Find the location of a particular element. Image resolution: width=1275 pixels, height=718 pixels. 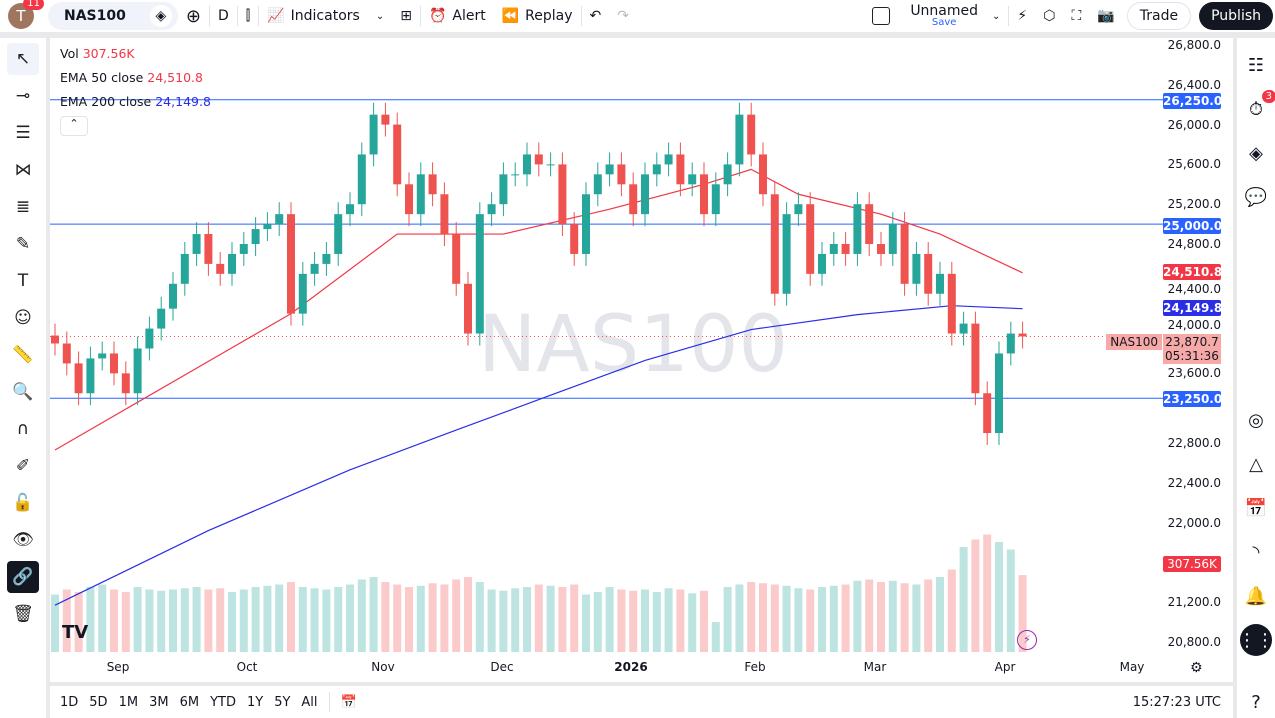

ruler-icon: 📏 is located at coordinates (23, 355).